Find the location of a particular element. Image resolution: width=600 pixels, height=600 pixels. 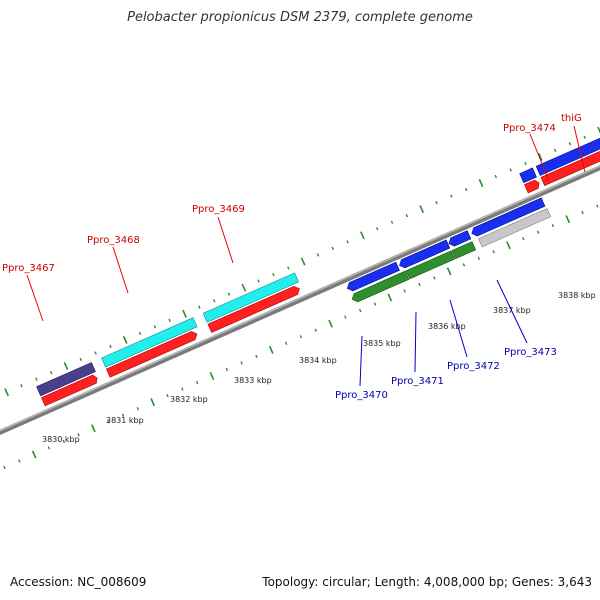

reverse-lower-row is located at coordinates (451, 255).